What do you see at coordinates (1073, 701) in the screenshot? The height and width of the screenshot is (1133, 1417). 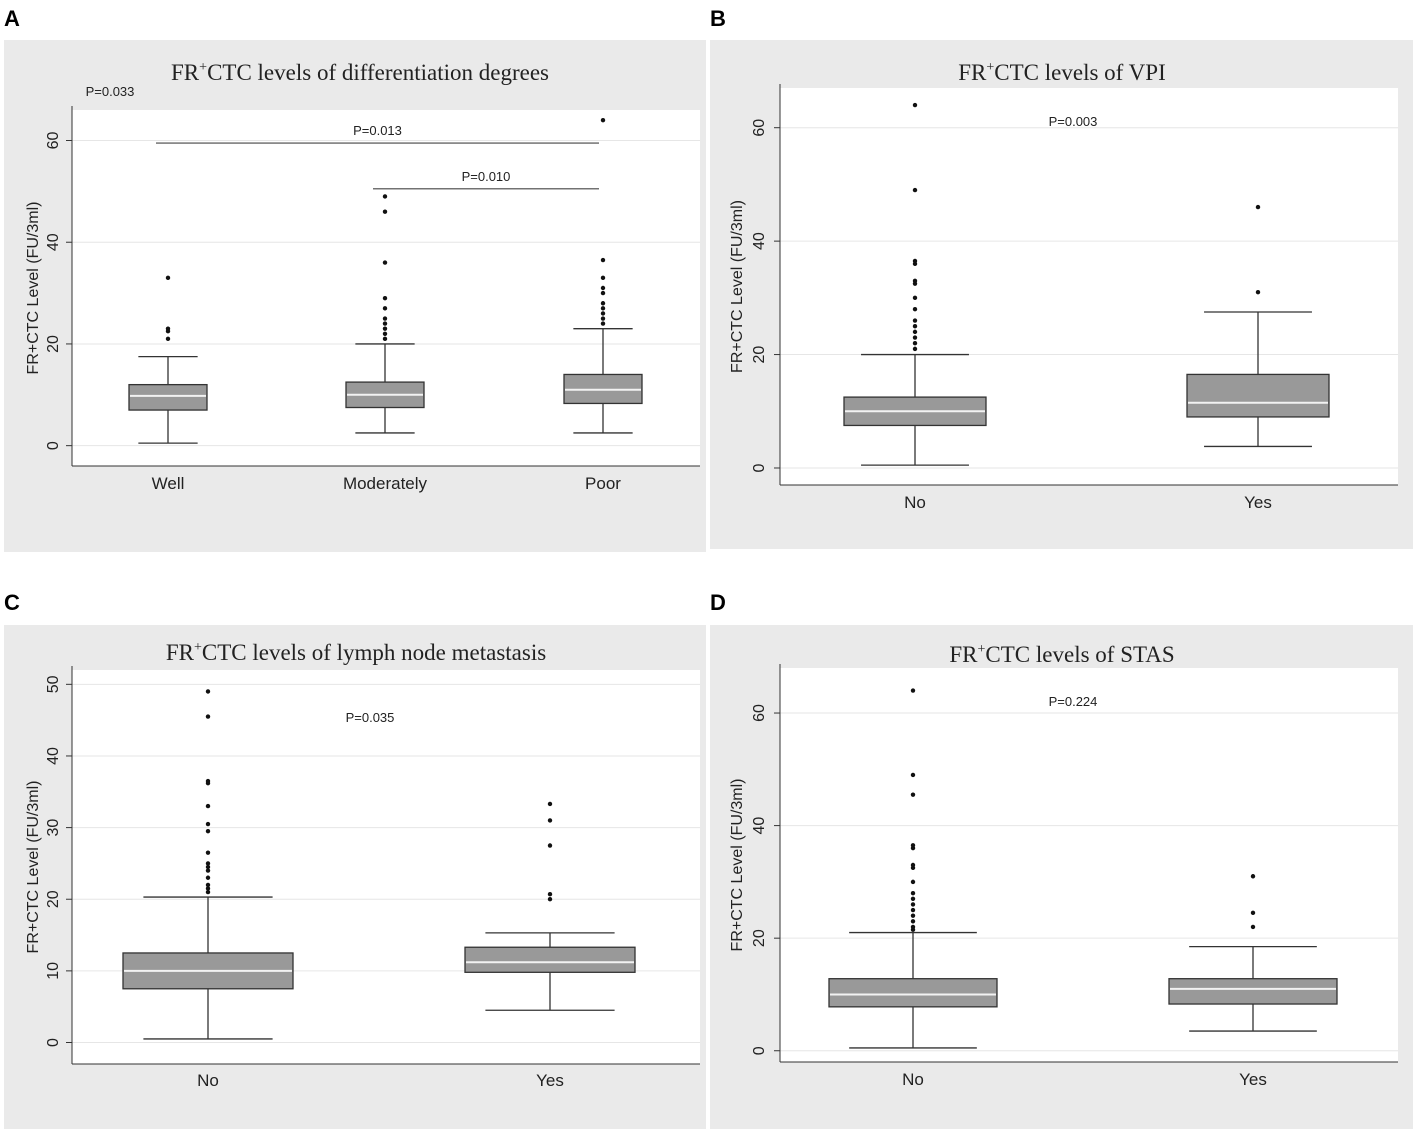 I see `p-value-label: P=0.224` at bounding box center [1073, 701].